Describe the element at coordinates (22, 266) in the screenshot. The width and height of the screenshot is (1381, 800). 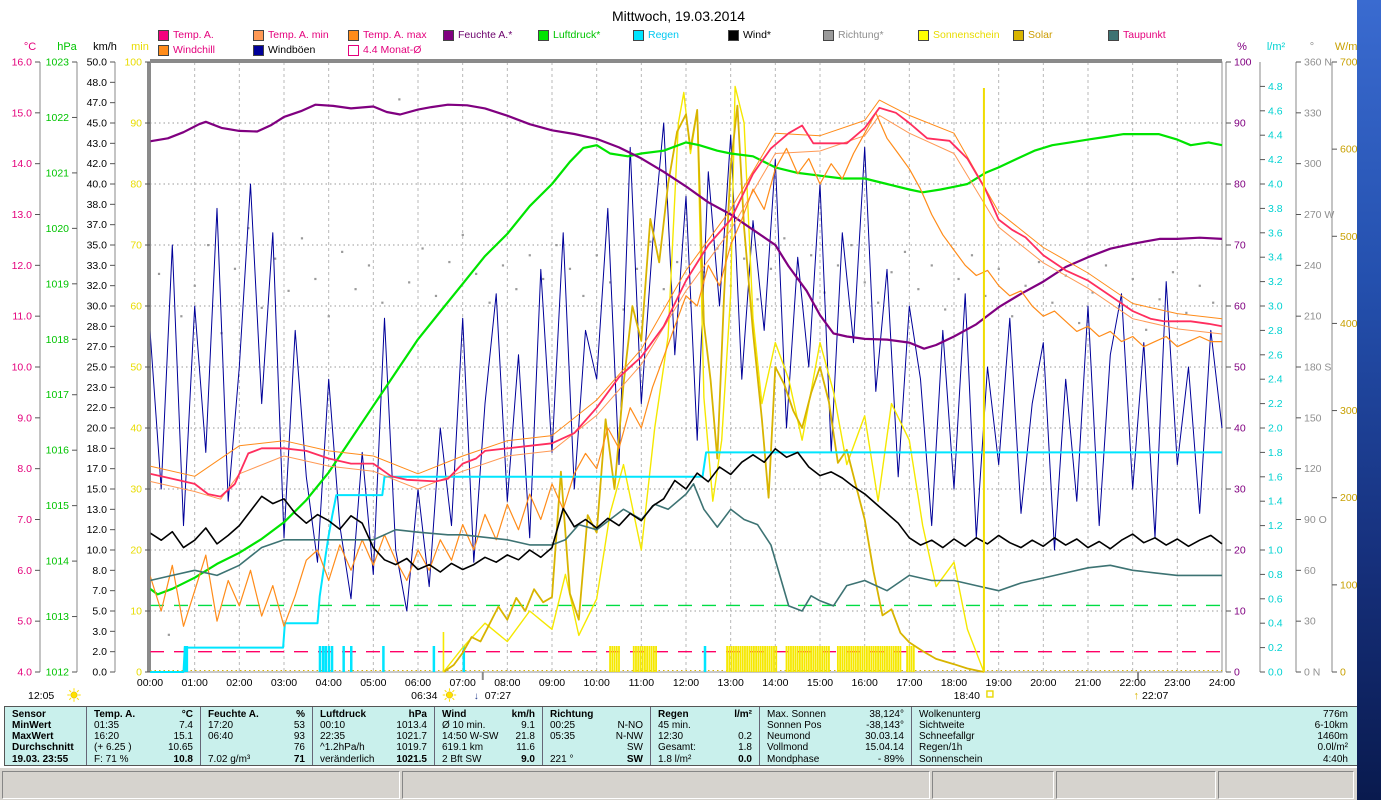
I see `axis-label: 12.0` at that location.